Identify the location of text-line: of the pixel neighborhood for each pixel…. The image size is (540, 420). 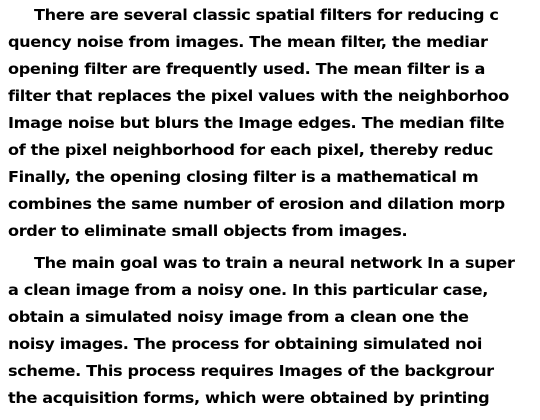
(251, 150).